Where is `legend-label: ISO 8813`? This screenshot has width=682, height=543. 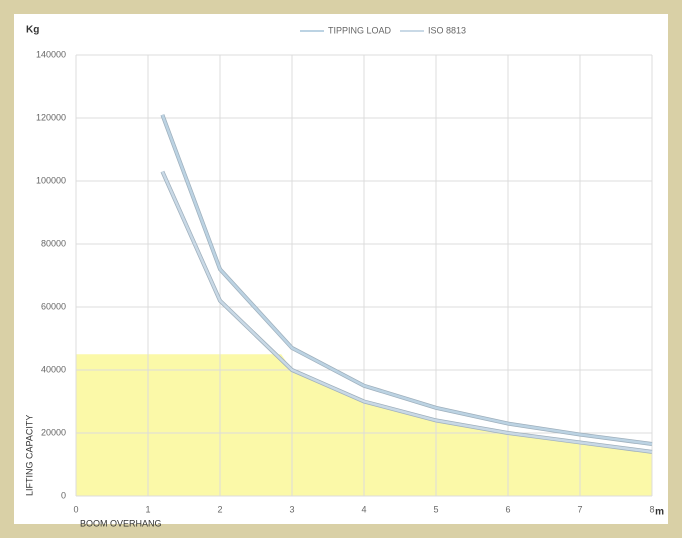
legend-label: ISO 8813 is located at coordinates (447, 30).